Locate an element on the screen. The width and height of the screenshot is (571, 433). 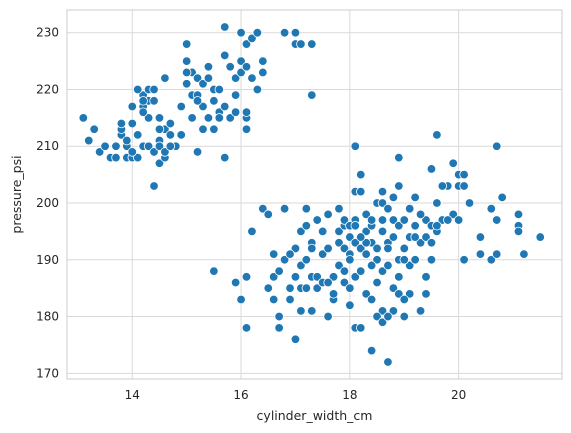
x-tick-labels: 14 16 18 20 is located at coordinates (296, 395).